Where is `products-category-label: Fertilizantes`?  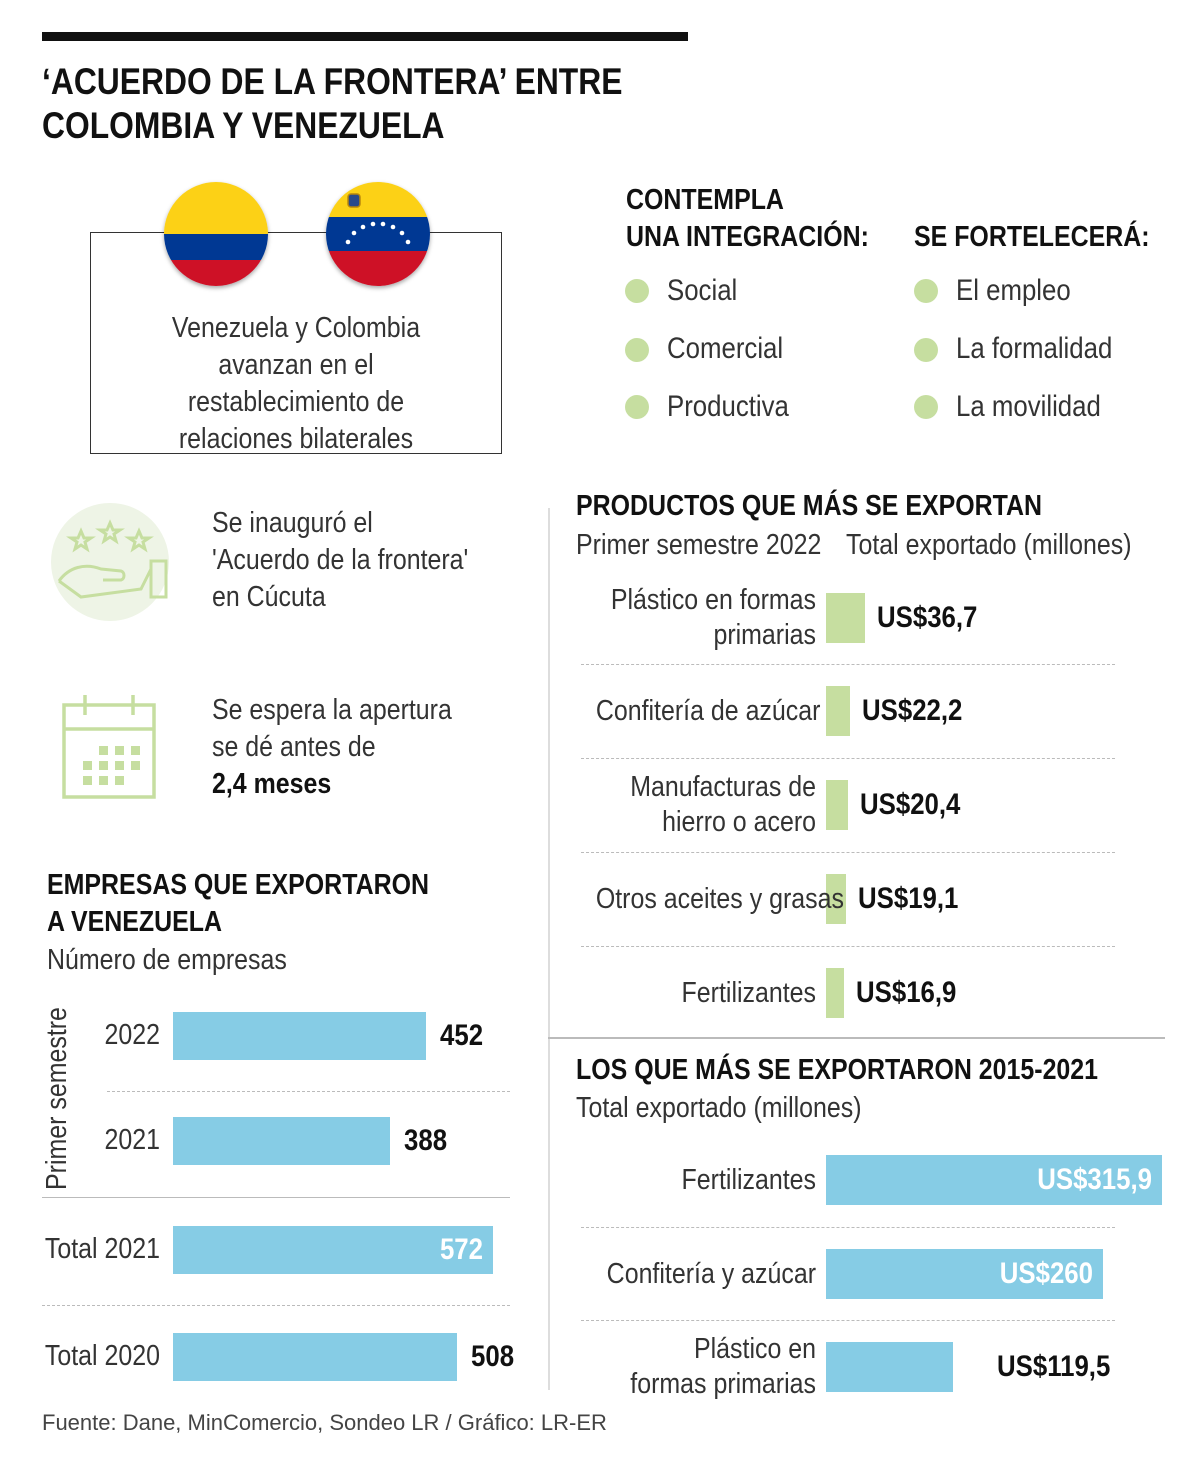
products-category-label: Fertilizantes is located at coordinates (748, 992).